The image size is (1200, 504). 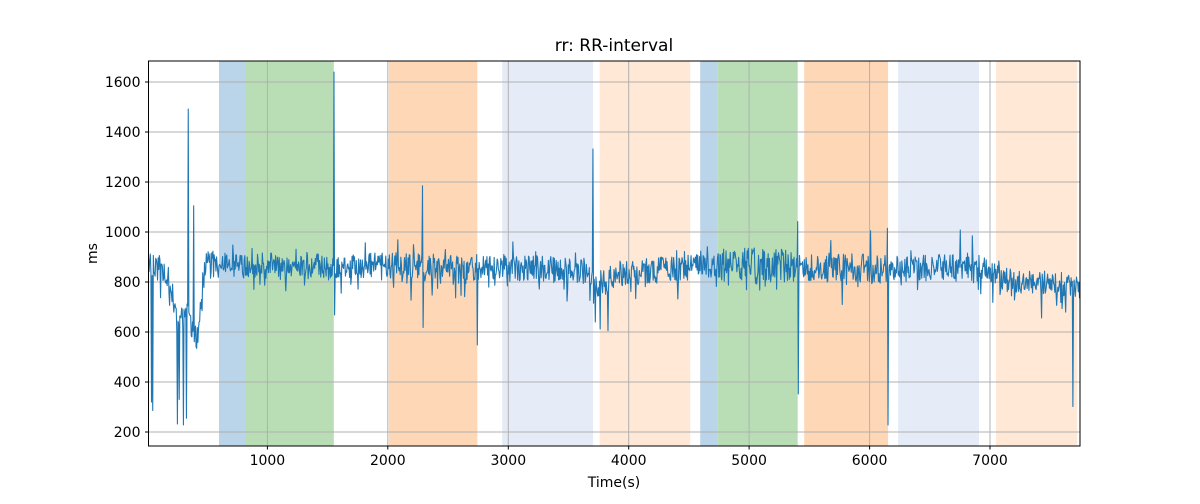 I want to click on y-axis-label: ms, so click(x=93, y=253).